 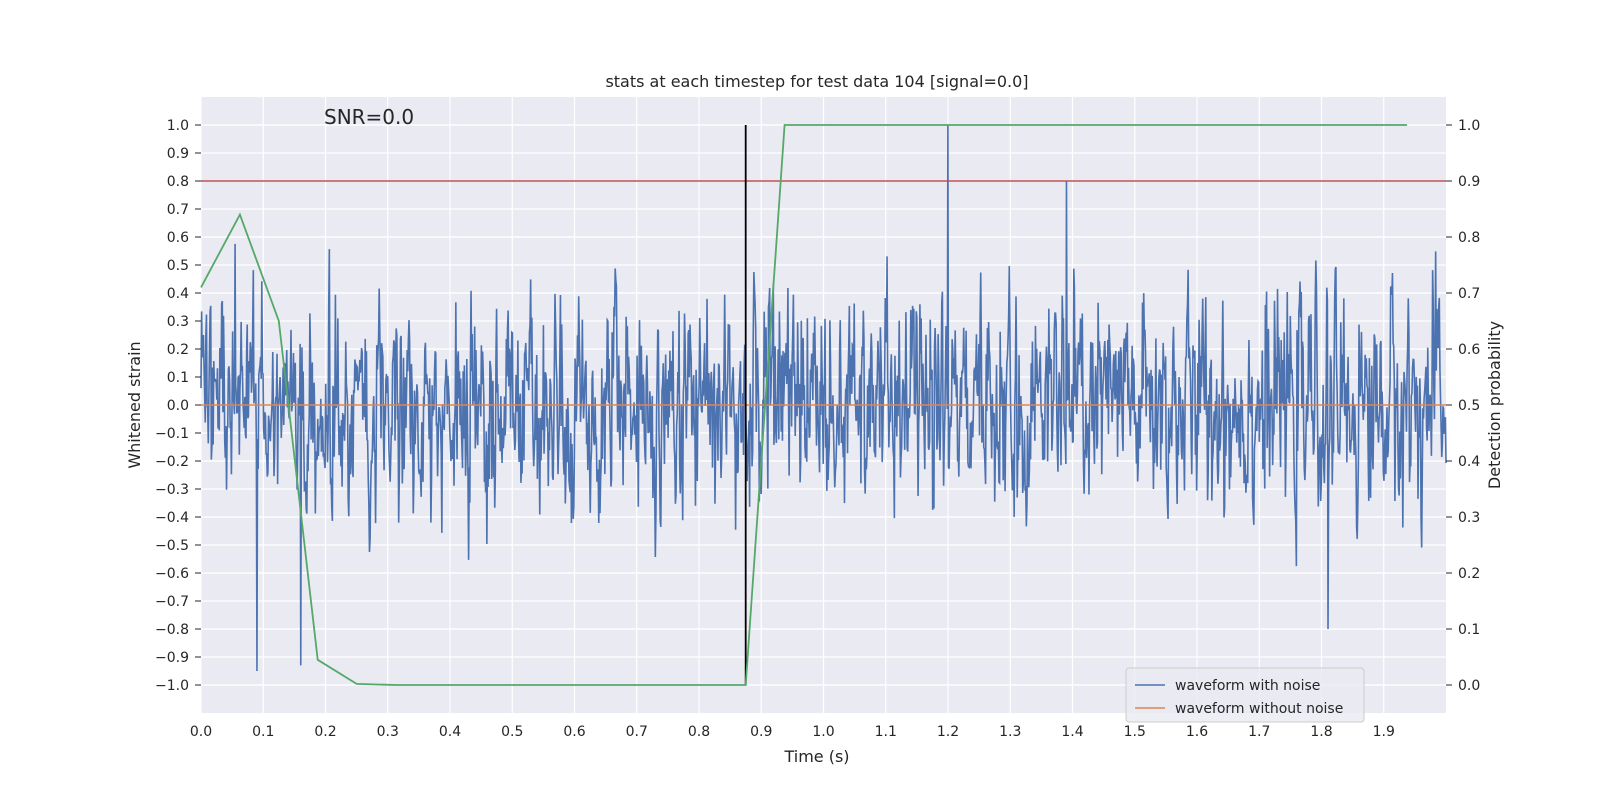 What do you see at coordinates (816, 756) in the screenshot?
I see `x-axis-label: Time (s)` at bounding box center [816, 756].